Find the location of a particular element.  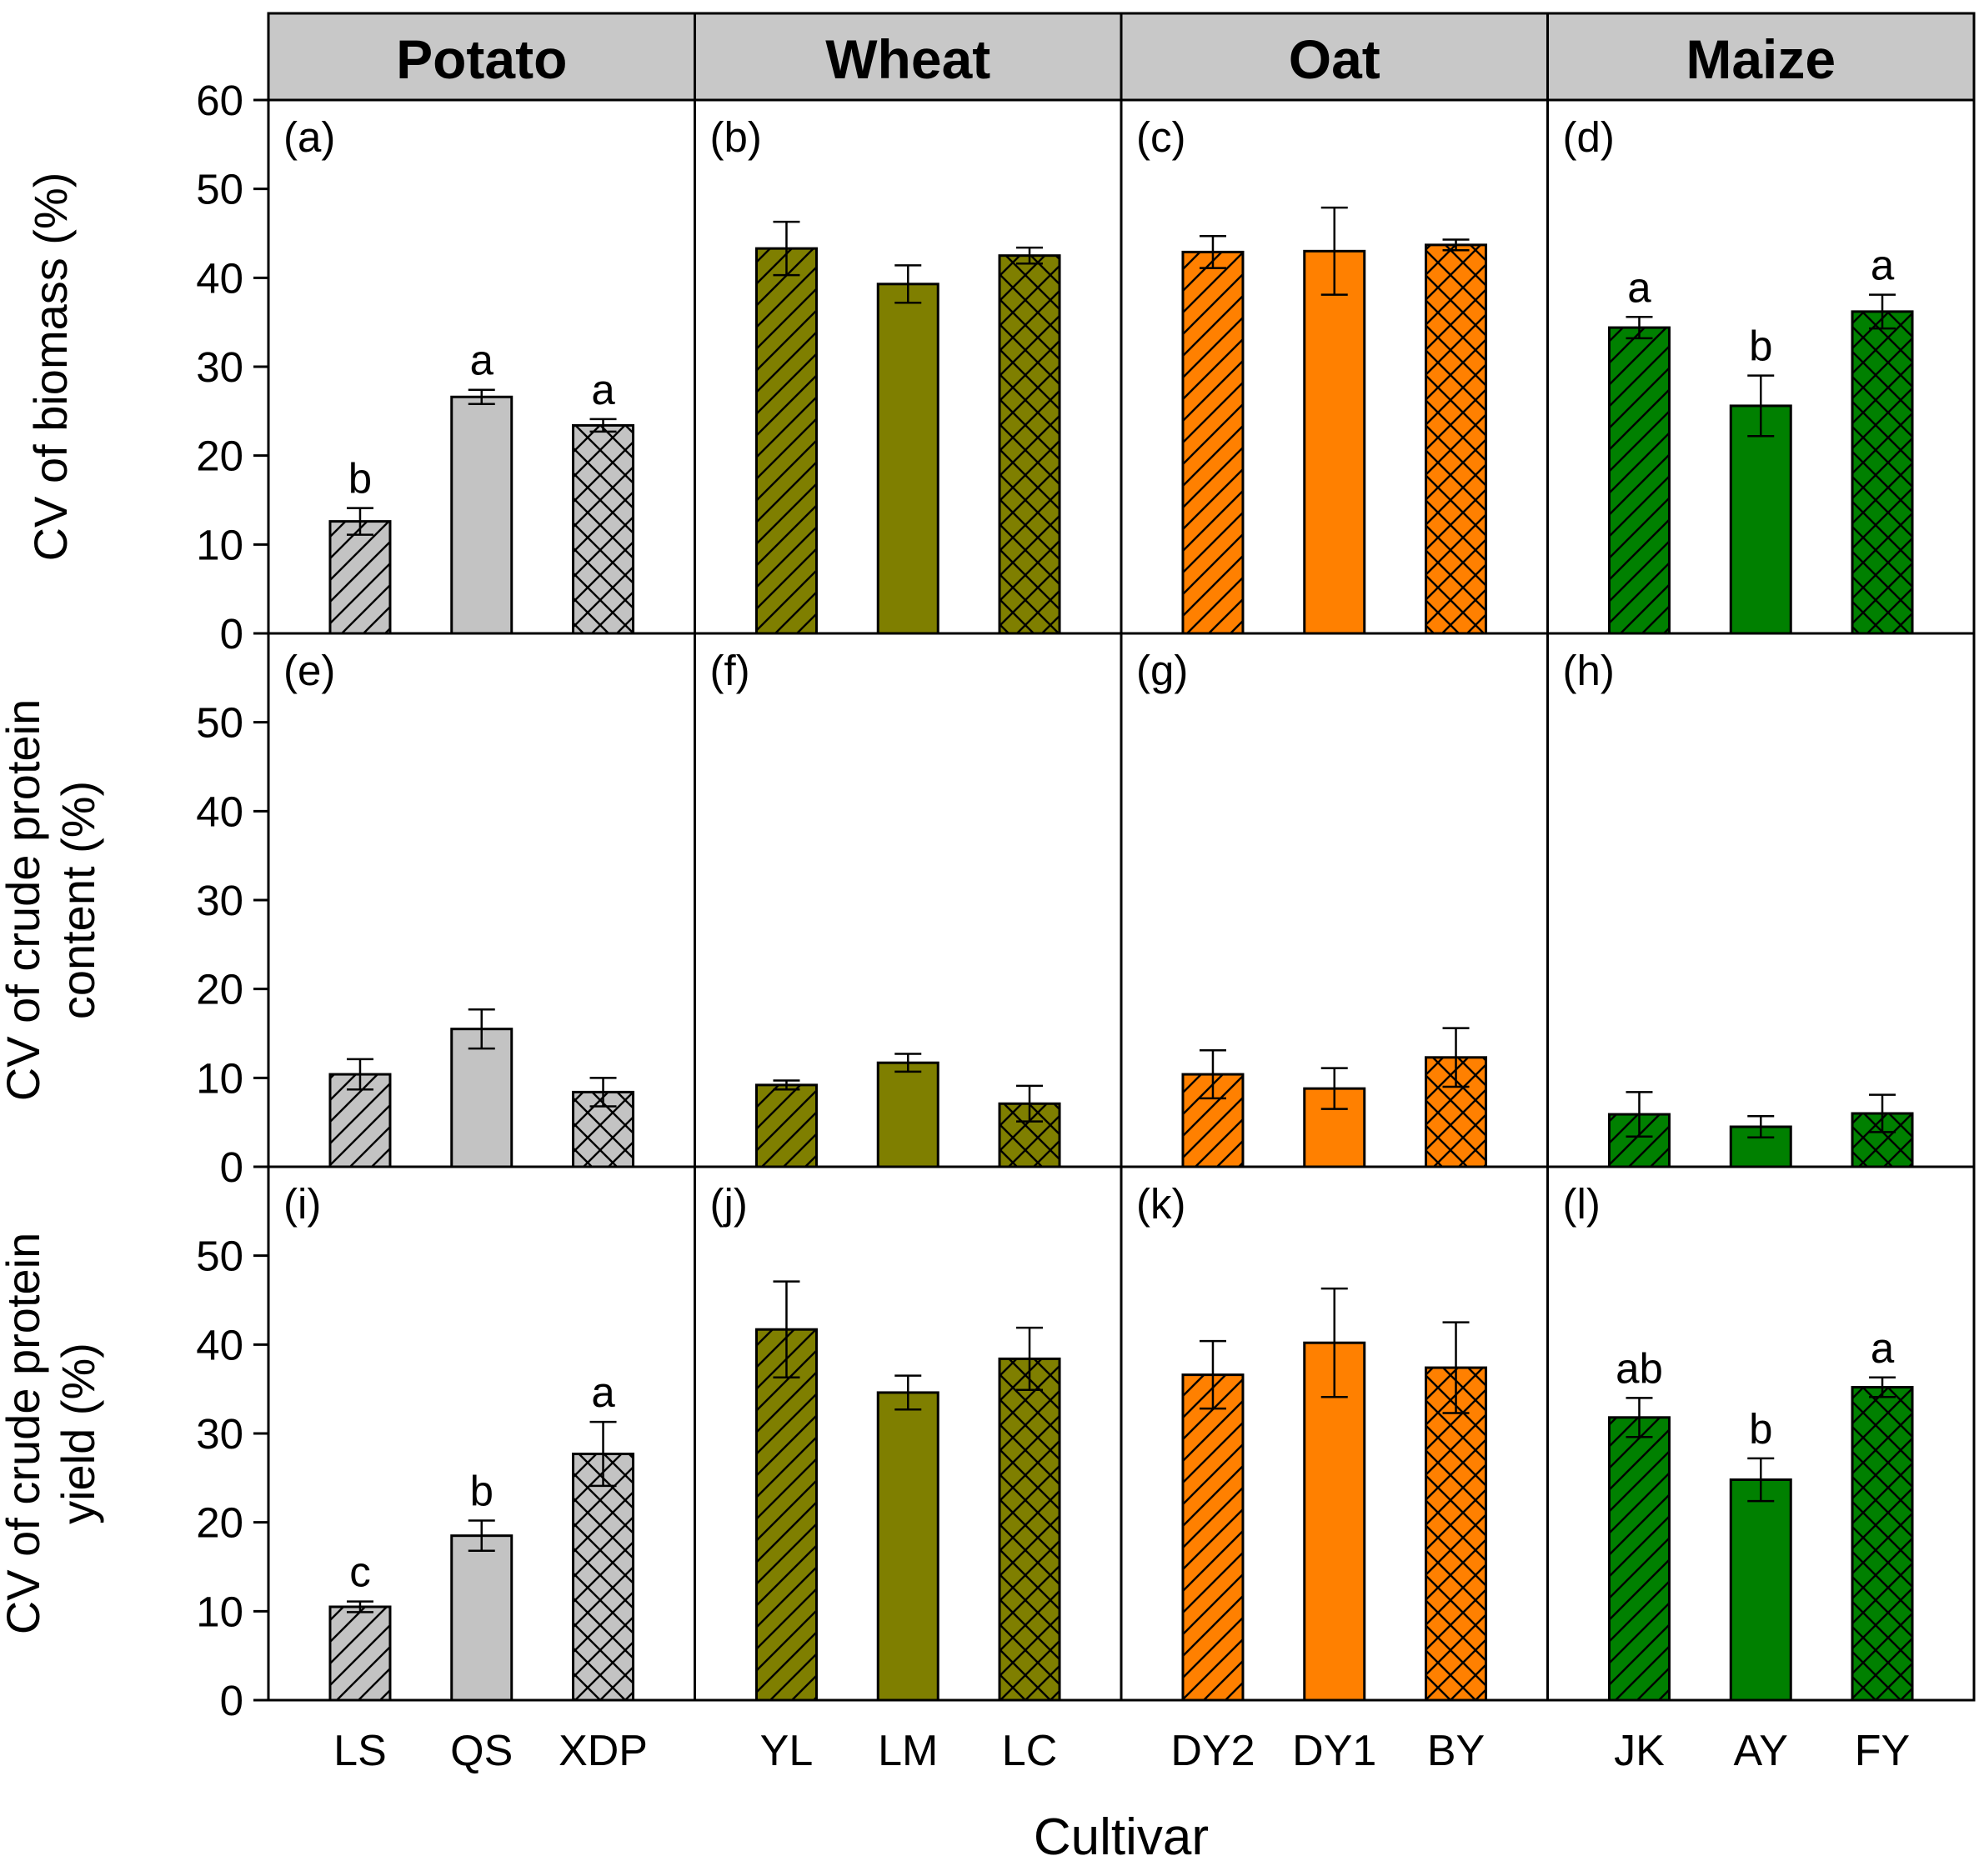

y-tick-label: 60 is located at coordinates (220, 100).